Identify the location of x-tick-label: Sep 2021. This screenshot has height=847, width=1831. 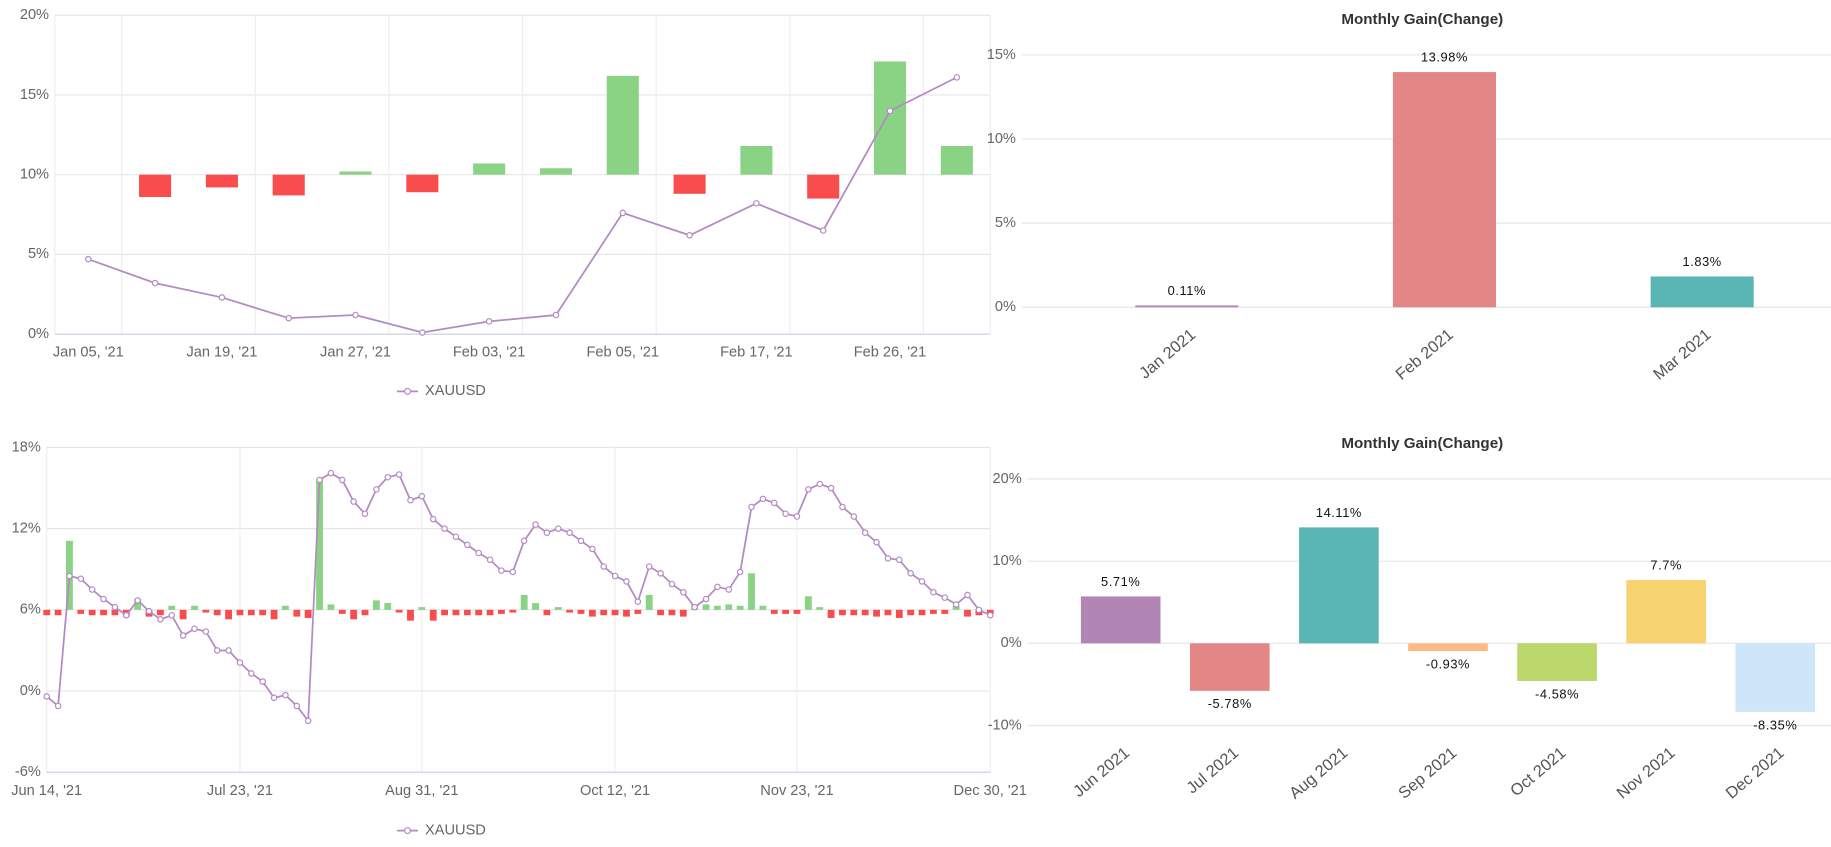
(1427, 773).